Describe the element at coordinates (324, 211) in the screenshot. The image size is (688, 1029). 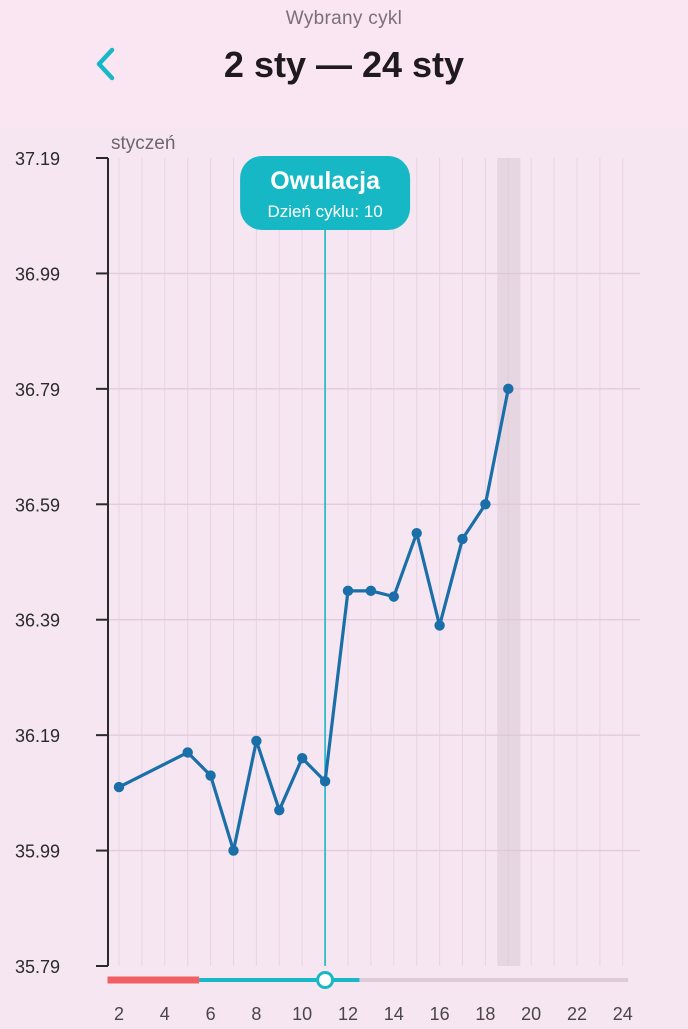
I see `ovulation-badge-subtitle: Dzień cyklu: 10` at that location.